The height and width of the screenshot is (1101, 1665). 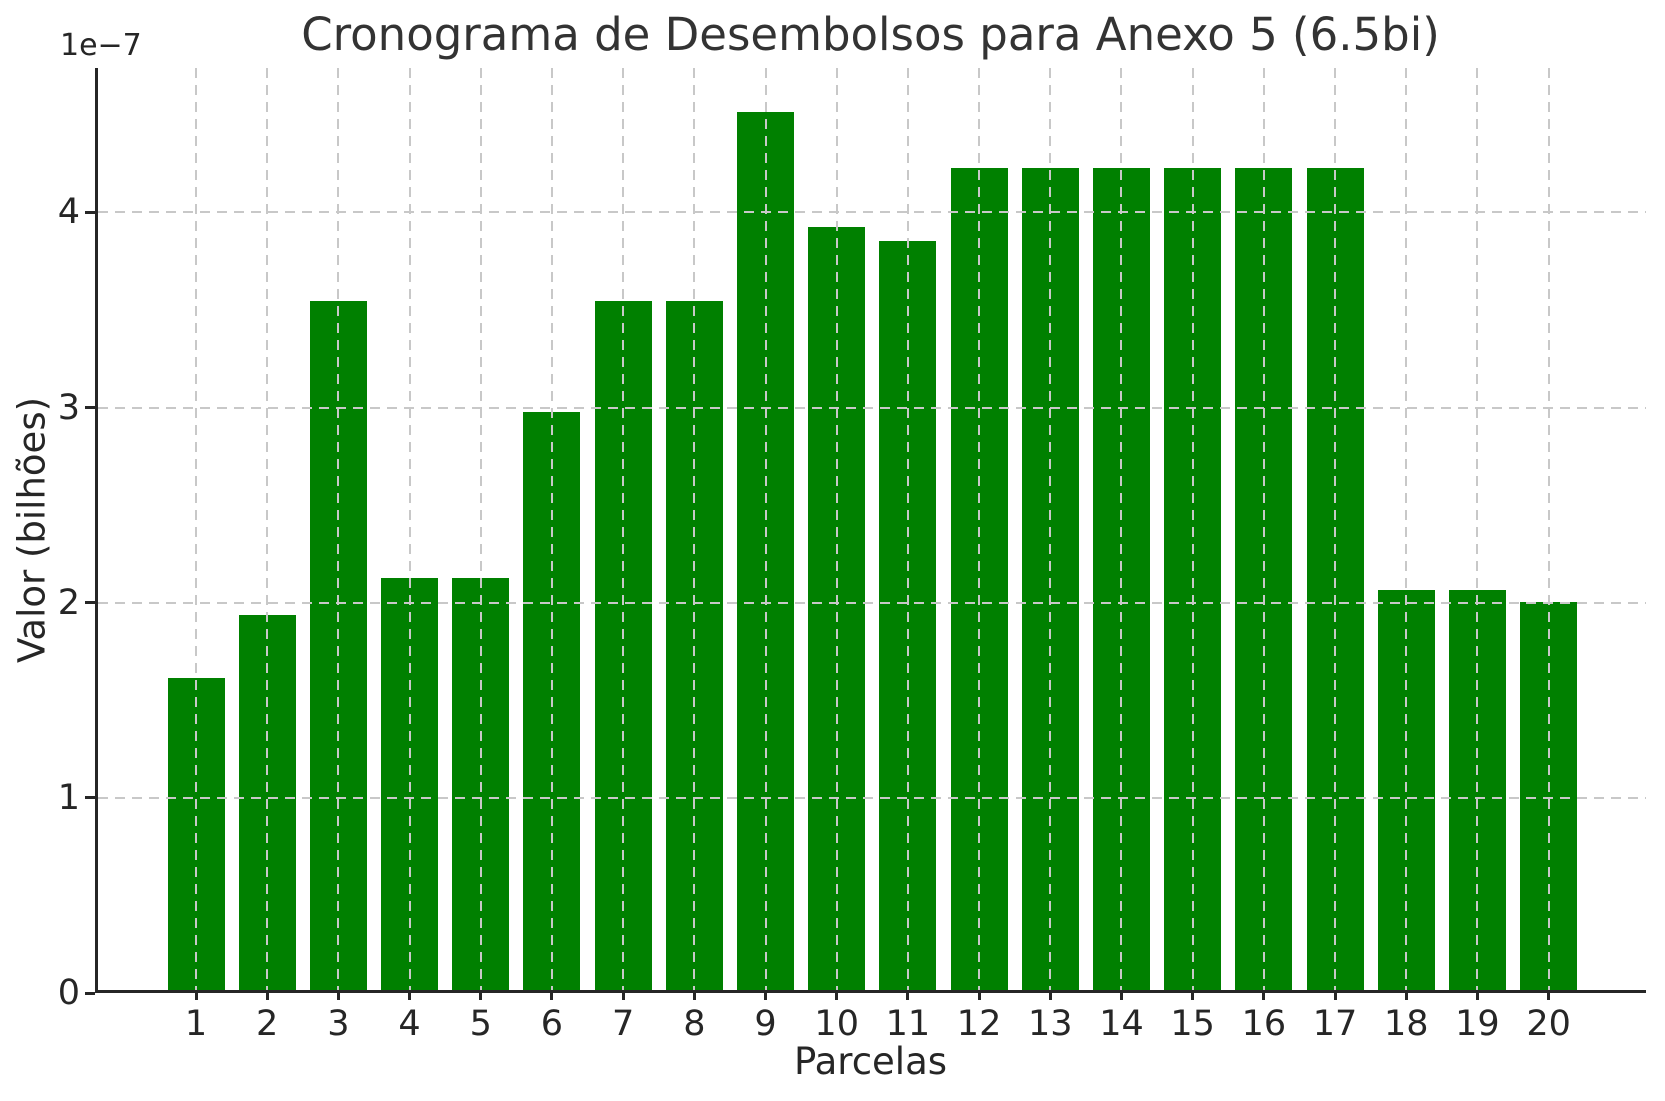 I want to click on x-tick-label: 14, so click(x=1121, y=1024).